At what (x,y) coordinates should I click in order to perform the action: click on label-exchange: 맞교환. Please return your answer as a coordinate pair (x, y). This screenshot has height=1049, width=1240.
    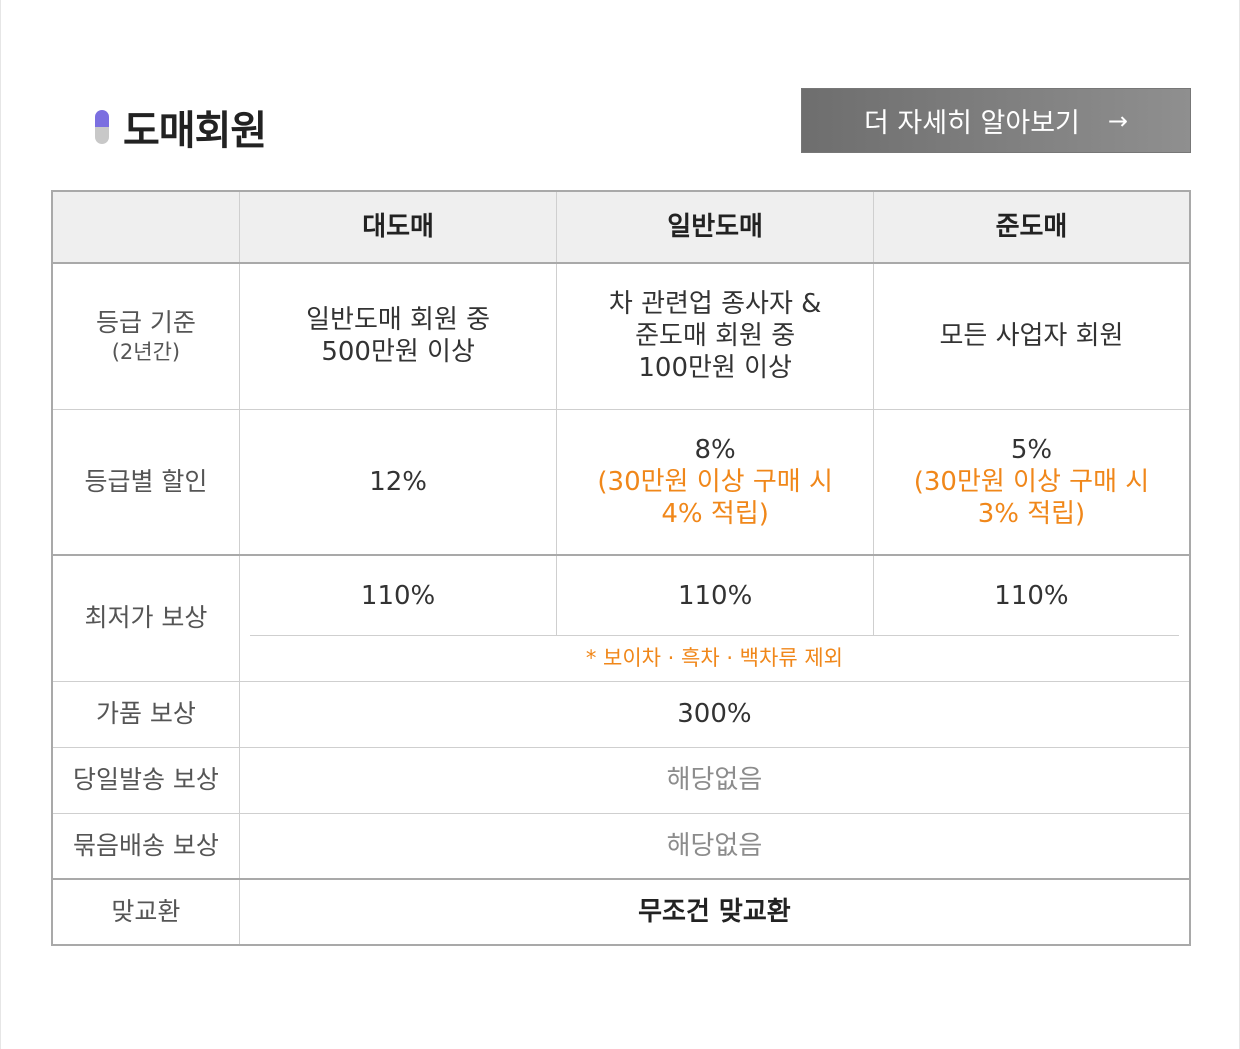
    Looking at the image, I should click on (145, 912).